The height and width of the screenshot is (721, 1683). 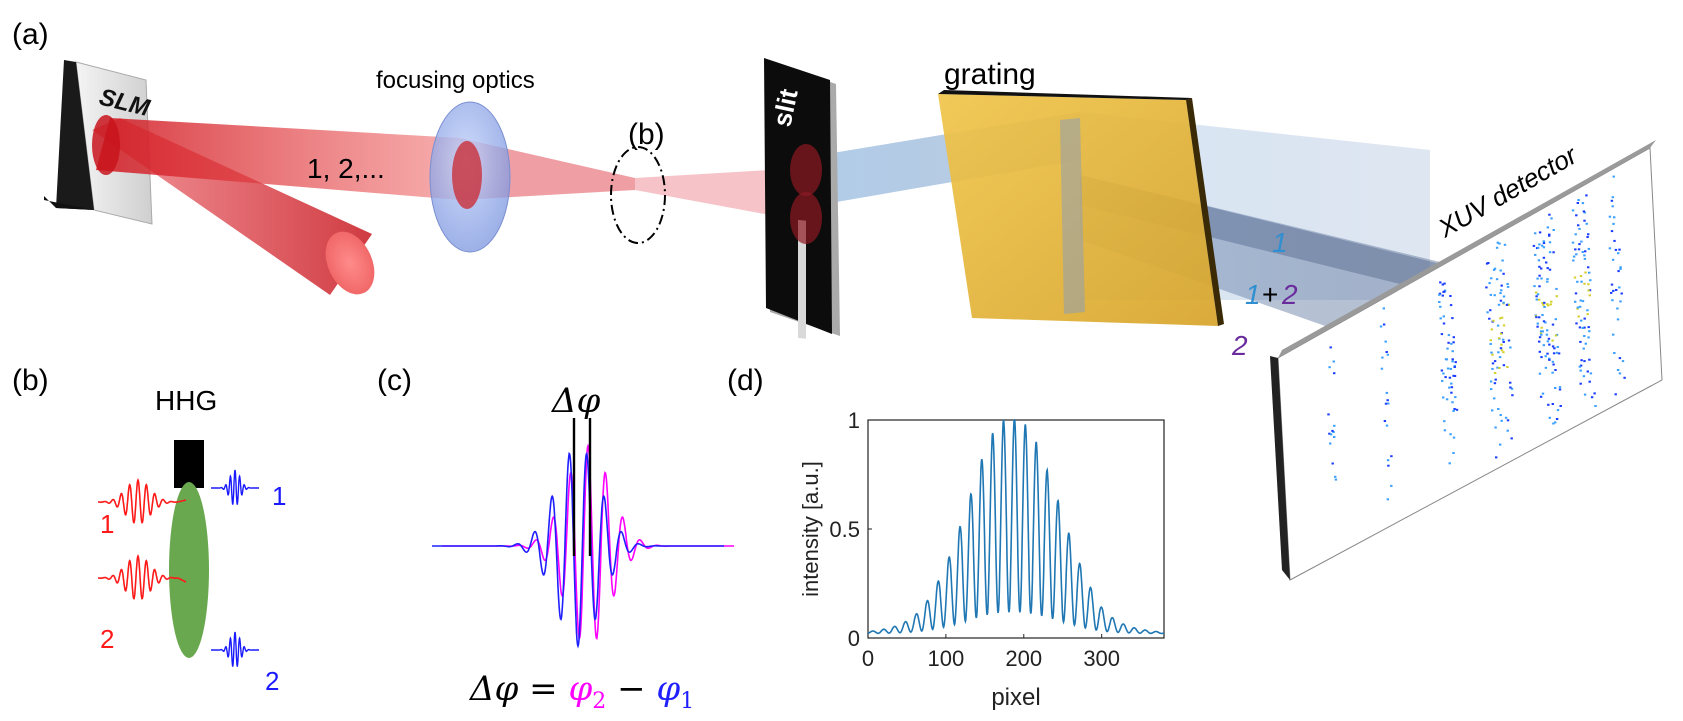 What do you see at coordinates (990, 74) in the screenshot?
I see `grating-label: grating` at bounding box center [990, 74].